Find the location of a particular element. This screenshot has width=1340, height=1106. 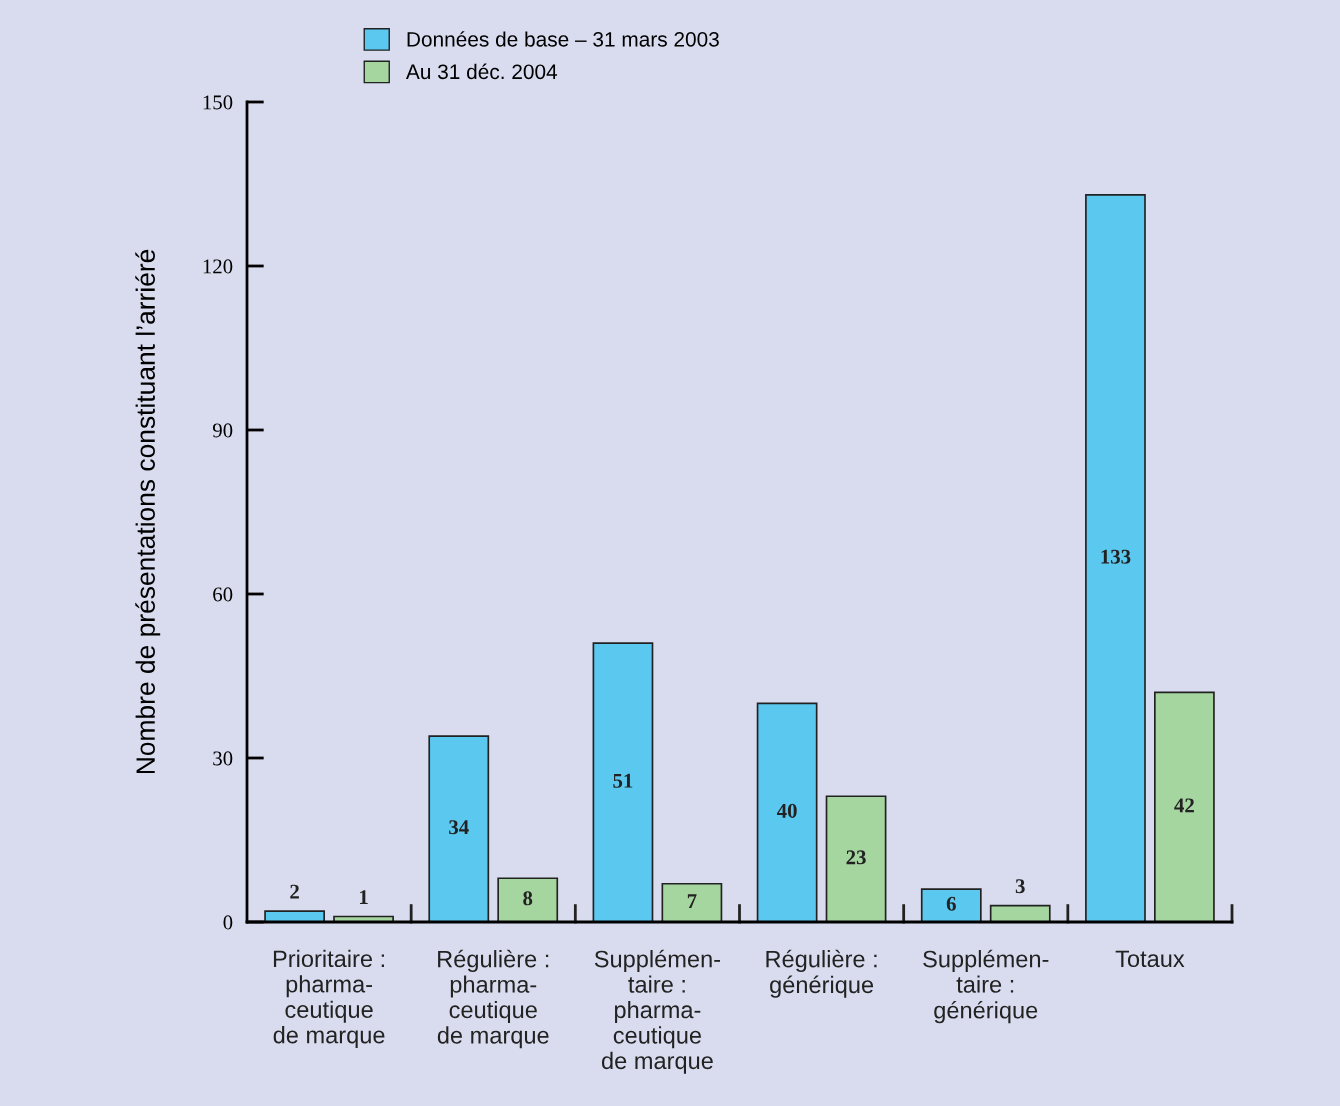

data-label: 34 is located at coordinates (459, 827).